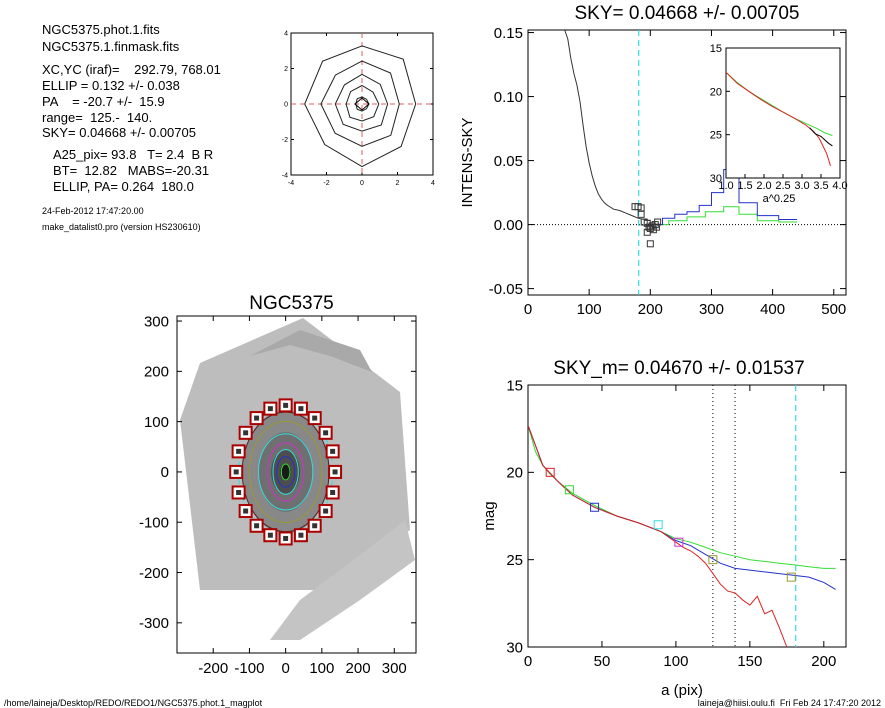  Describe the element at coordinates (820, 186) in the screenshot. I see `x-tick-label: 3.5` at that location.